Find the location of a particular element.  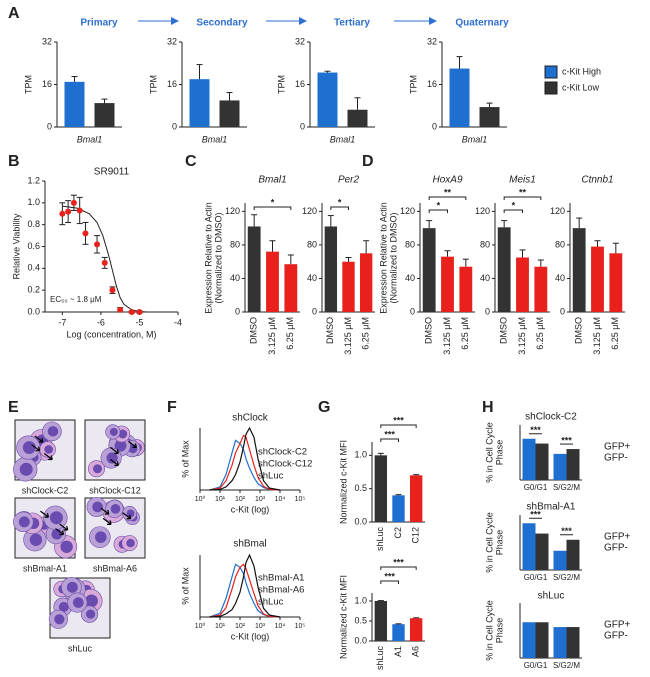

y-axis-label: (Normalized to DMSO) is located at coordinates (218, 257).